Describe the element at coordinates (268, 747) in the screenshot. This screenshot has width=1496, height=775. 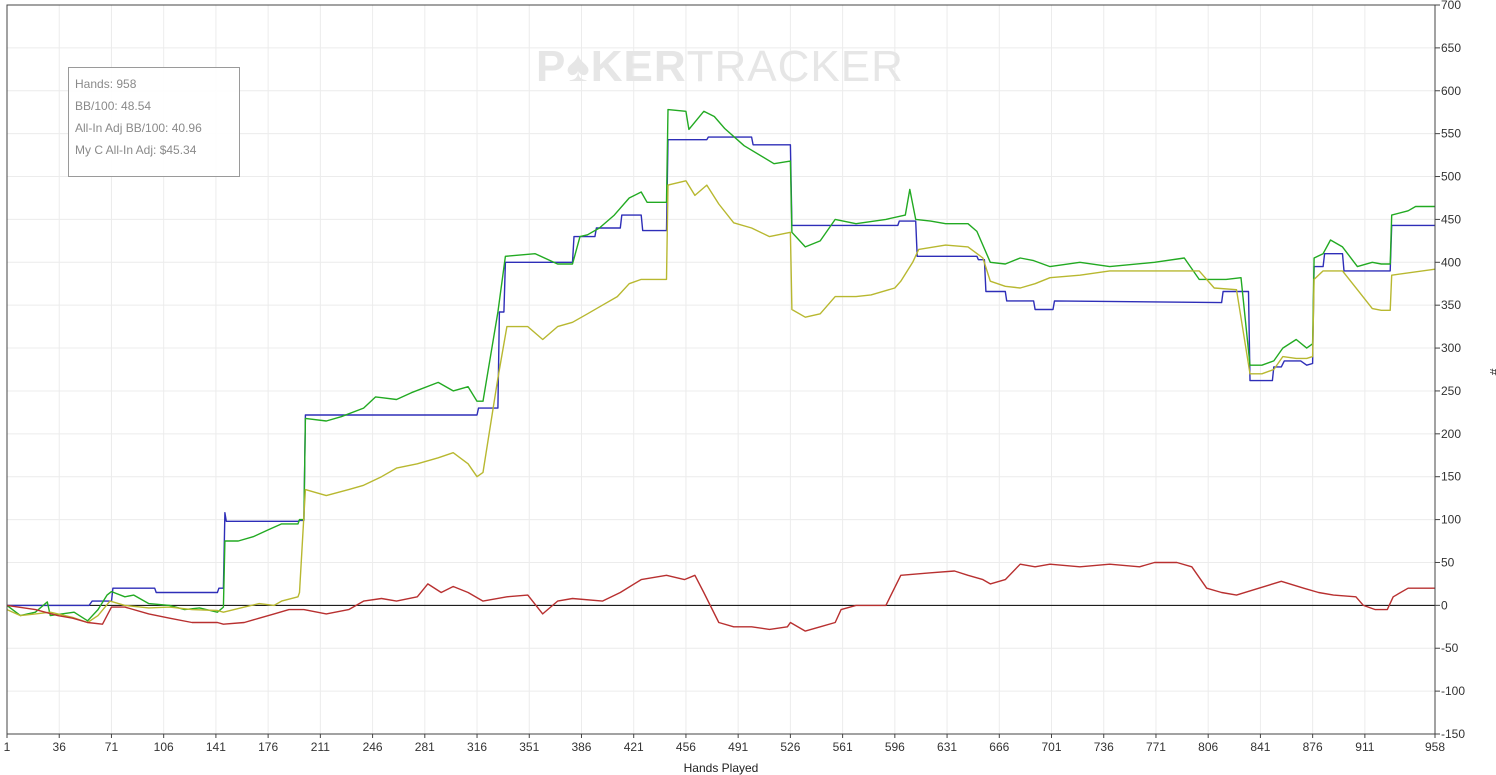
I see `x-tick-label: 176` at that location.